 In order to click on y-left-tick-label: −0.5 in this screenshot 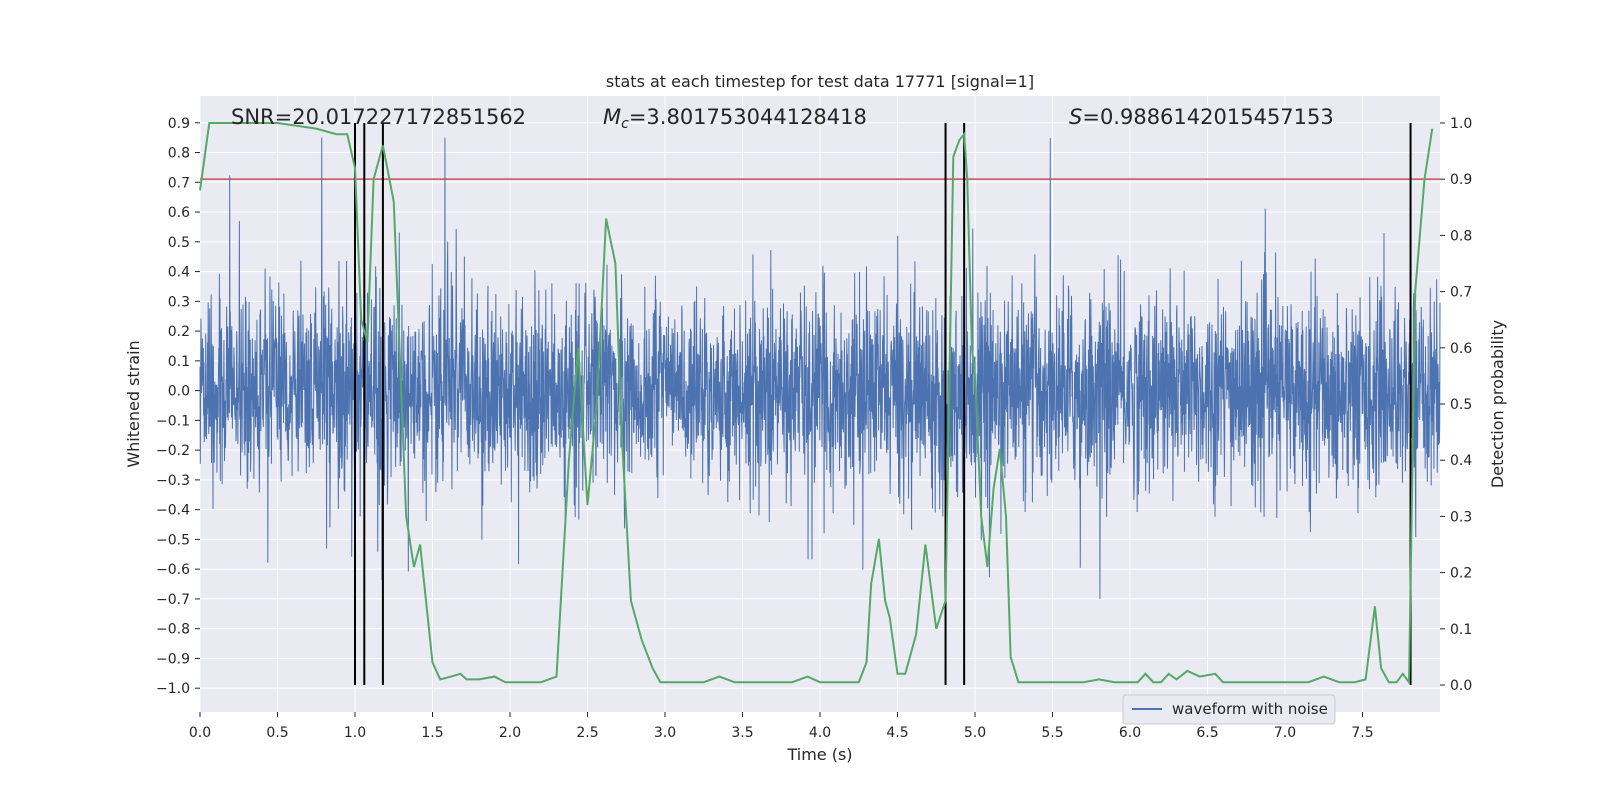, I will do `click(173, 540)`.